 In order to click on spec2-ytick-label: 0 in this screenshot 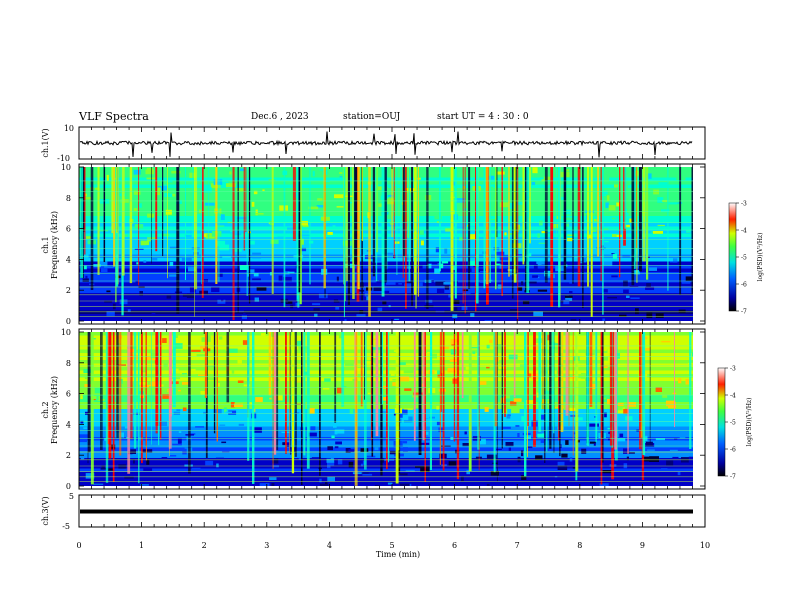, I will do `click(68, 486)`.